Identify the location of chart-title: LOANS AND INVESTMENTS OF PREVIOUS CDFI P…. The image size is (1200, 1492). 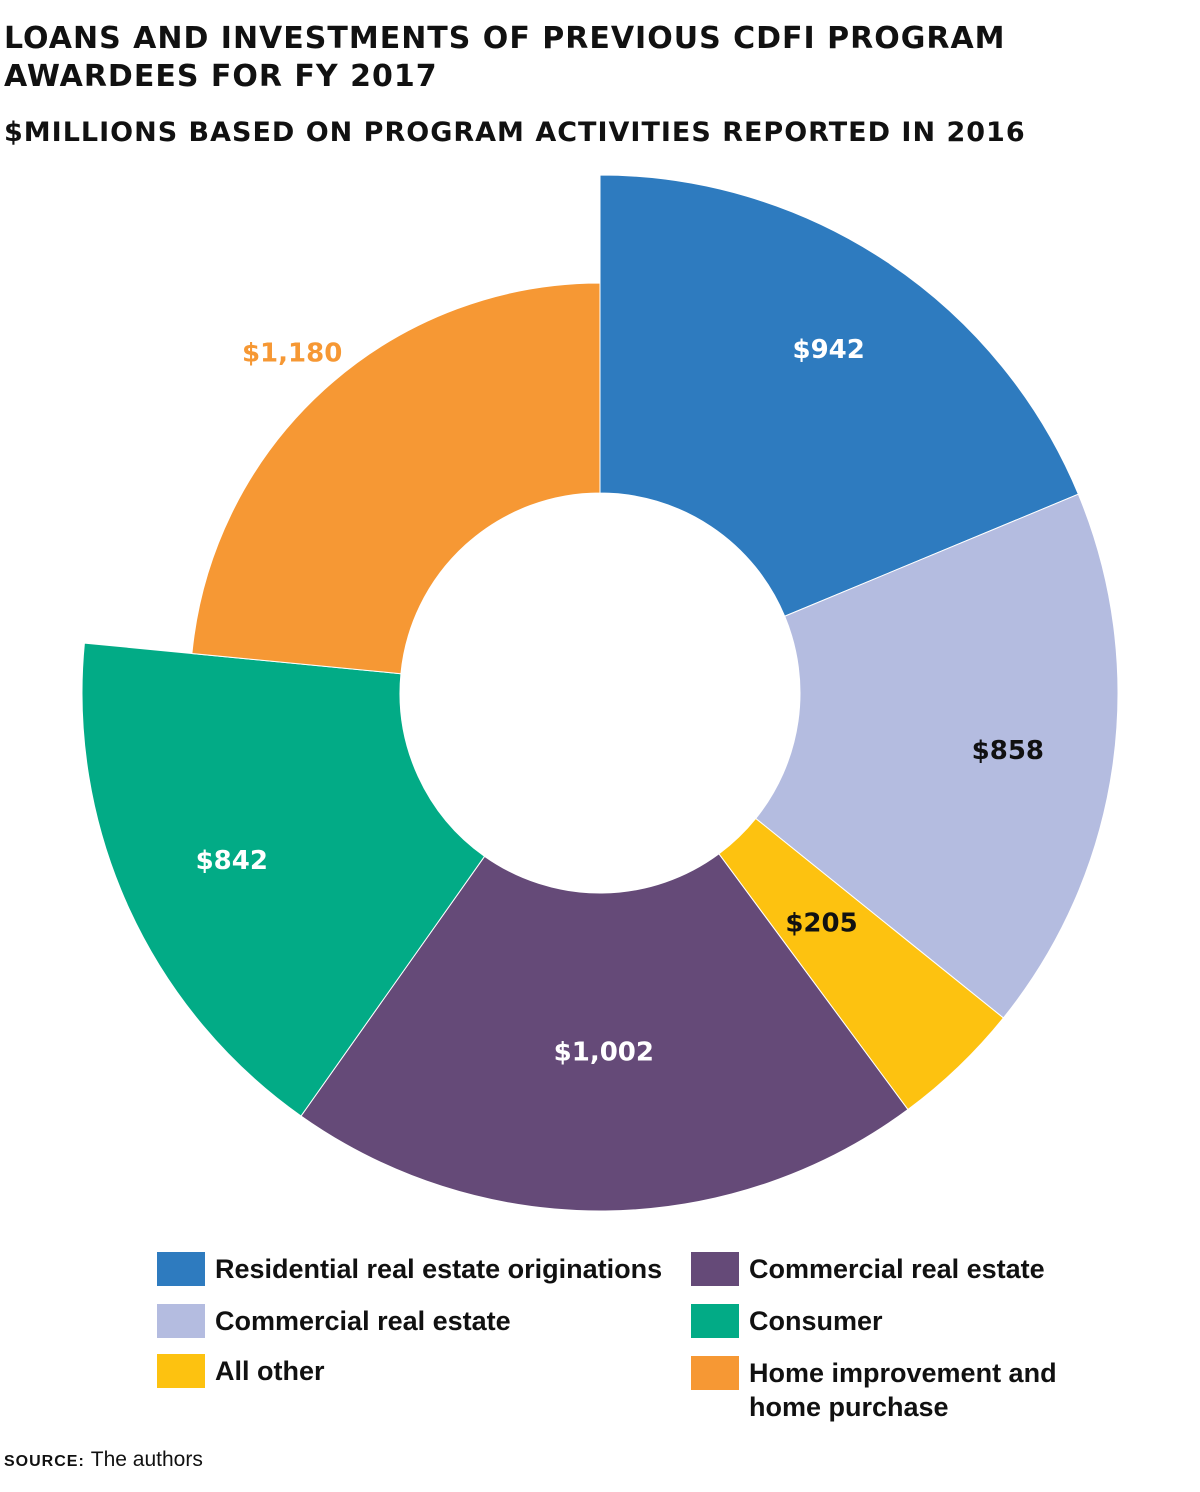
(505, 57).